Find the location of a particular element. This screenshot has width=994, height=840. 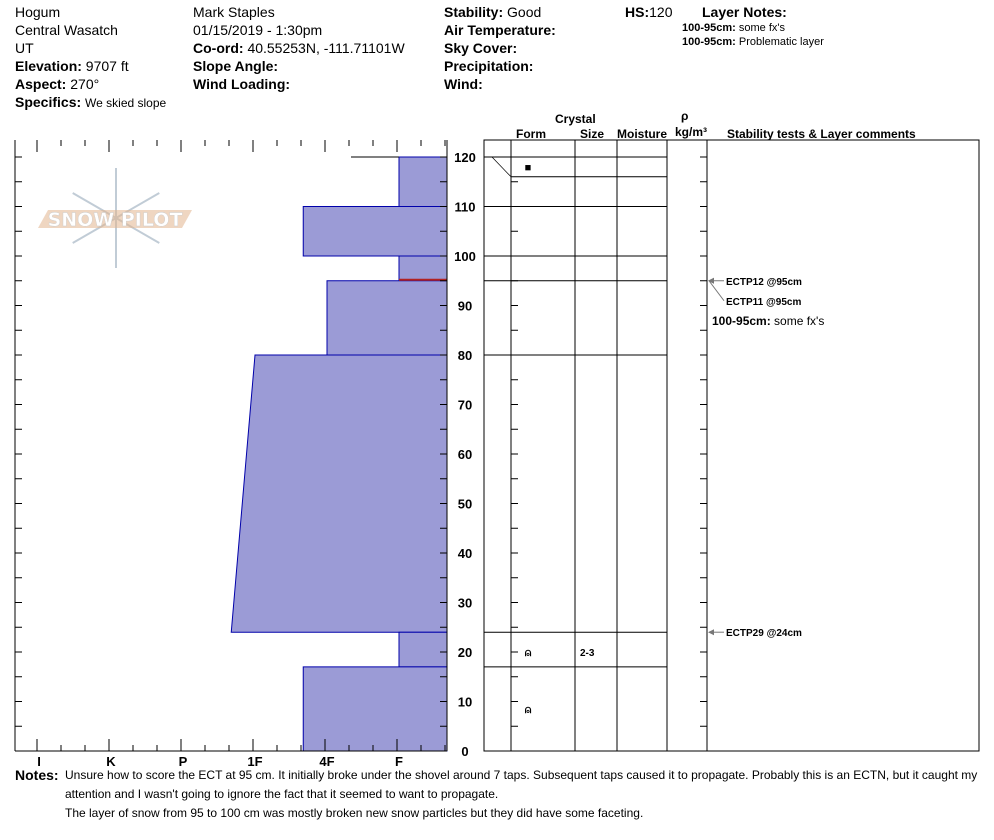

specifics: Specifics: We skied slope is located at coordinates (90, 102).